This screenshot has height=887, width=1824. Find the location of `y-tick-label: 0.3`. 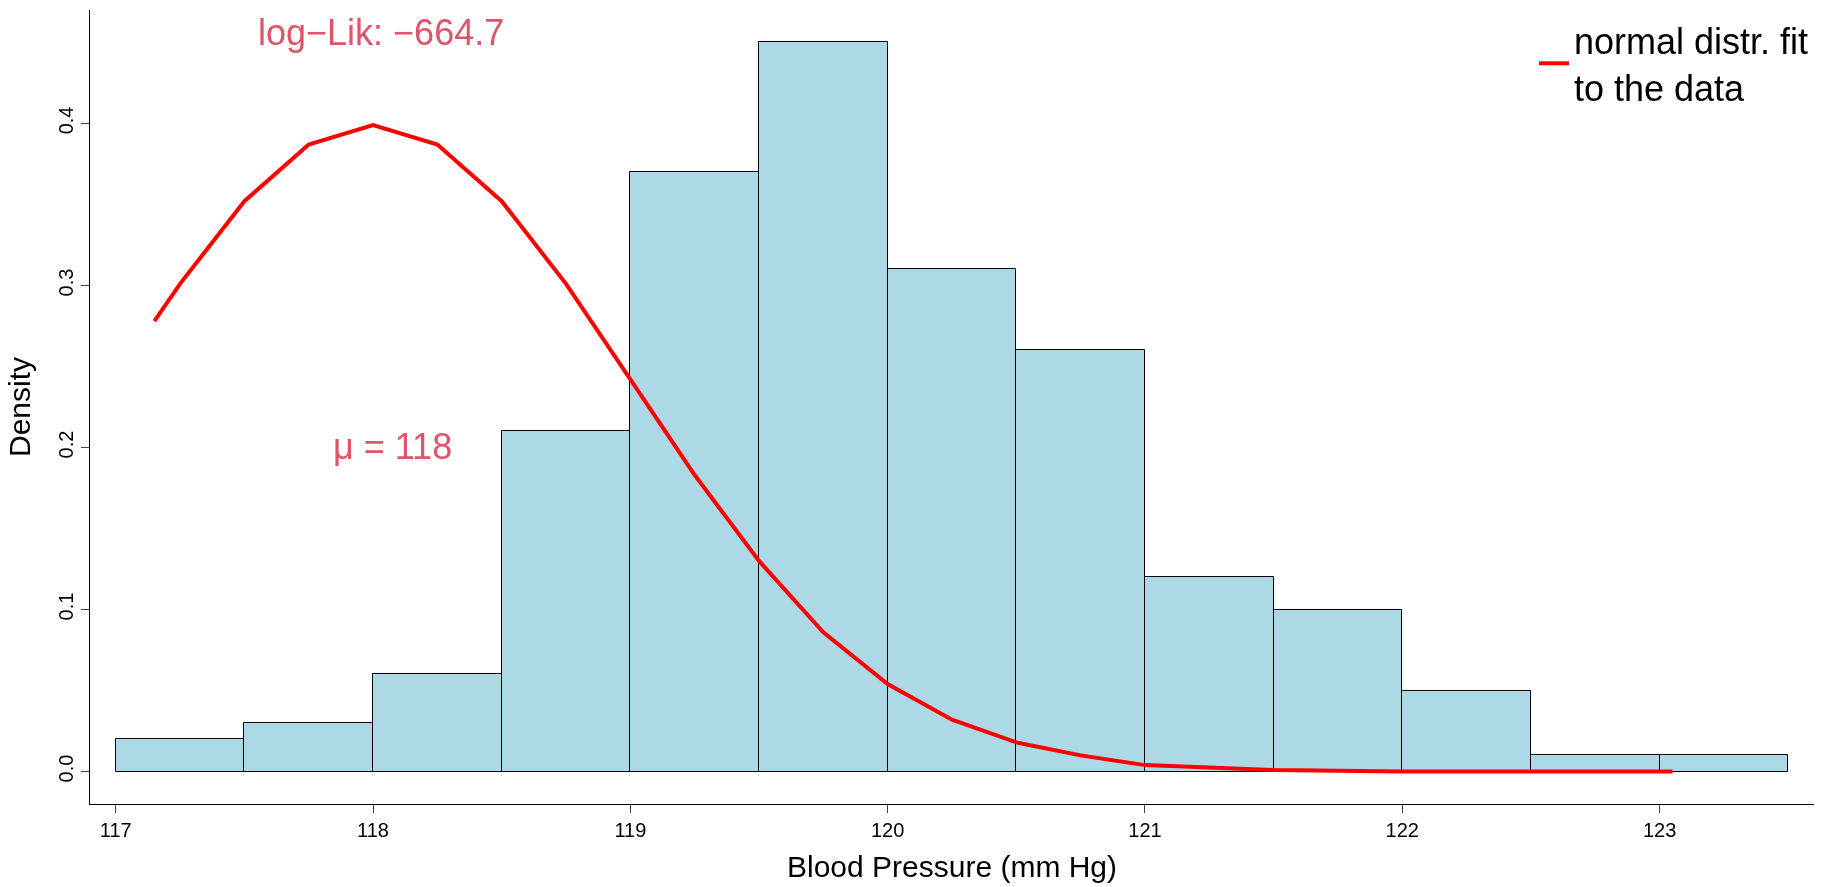

y-tick-label: 0.3 is located at coordinates (66, 282).